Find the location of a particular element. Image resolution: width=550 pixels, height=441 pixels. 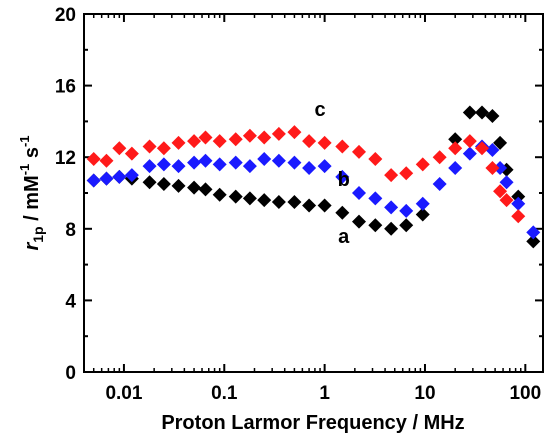

y-tick-label: 8 is located at coordinates (70, 230).